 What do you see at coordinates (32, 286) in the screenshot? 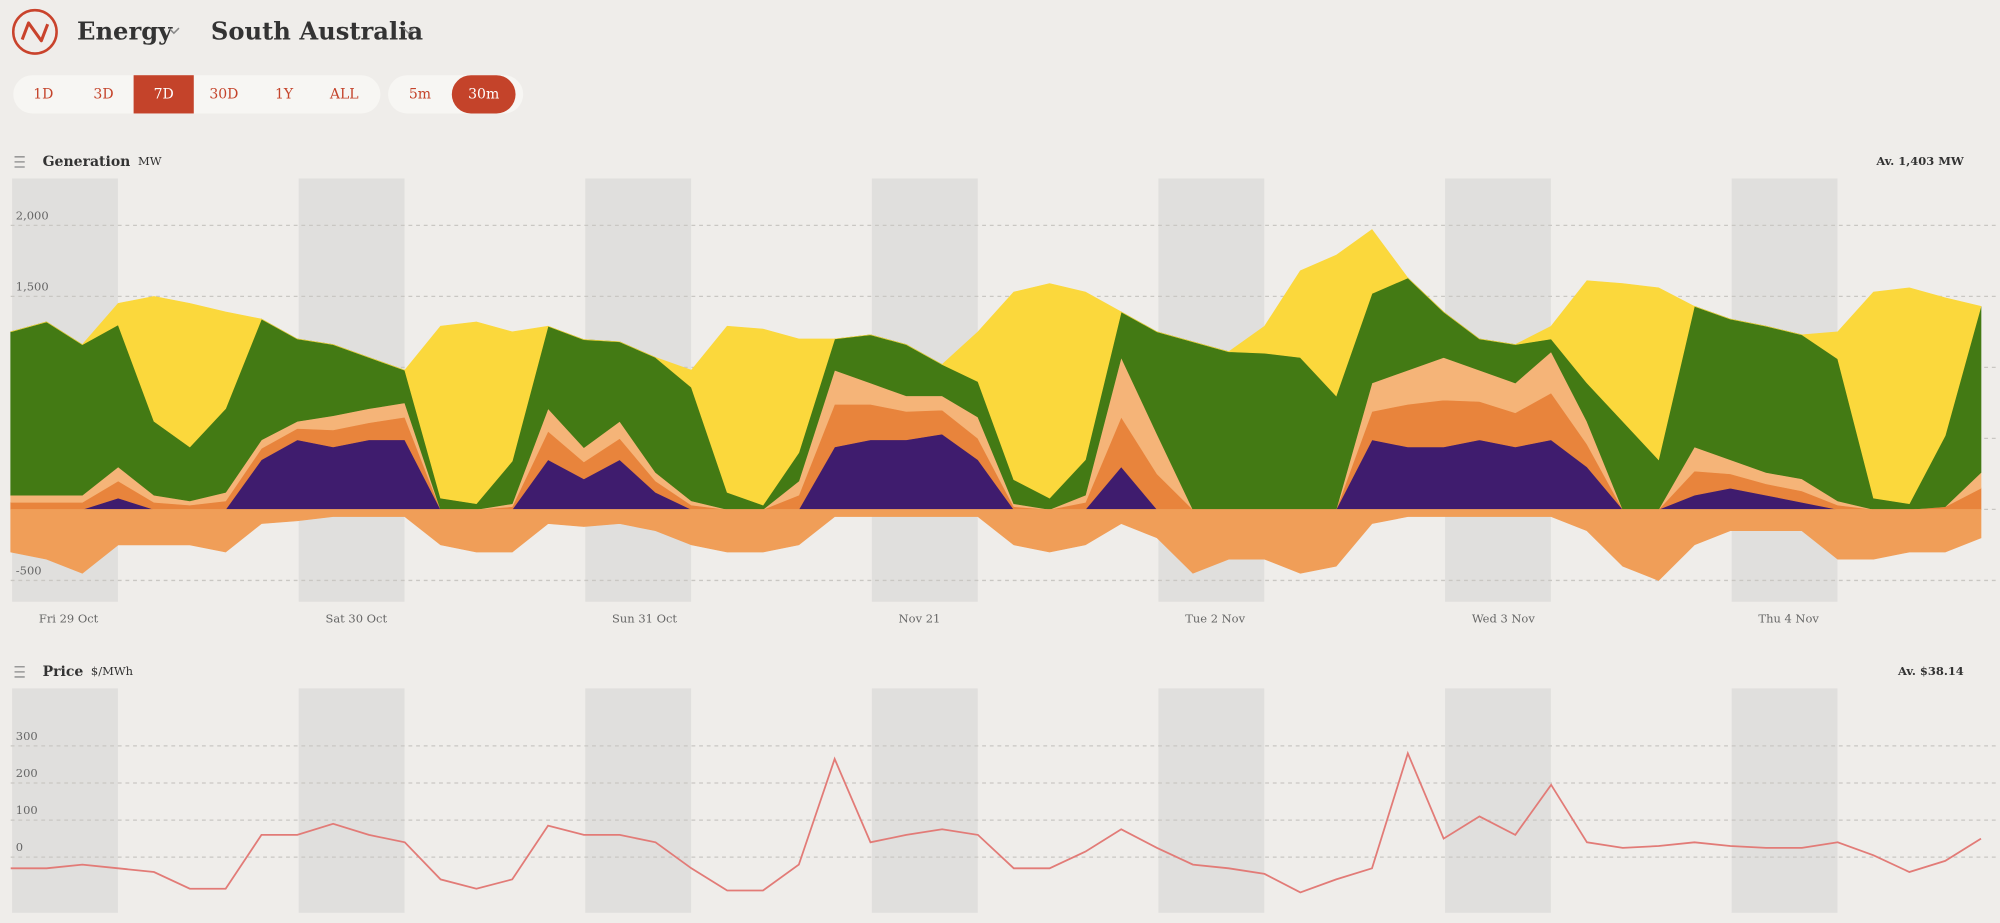
I see `y-tick-label: 1,500` at bounding box center [32, 286].